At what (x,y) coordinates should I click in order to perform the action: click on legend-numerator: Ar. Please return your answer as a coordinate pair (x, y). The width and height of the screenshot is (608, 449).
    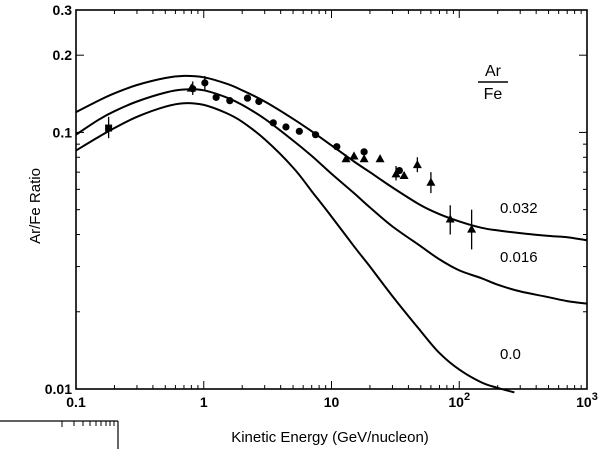
    Looking at the image, I should click on (493, 71).